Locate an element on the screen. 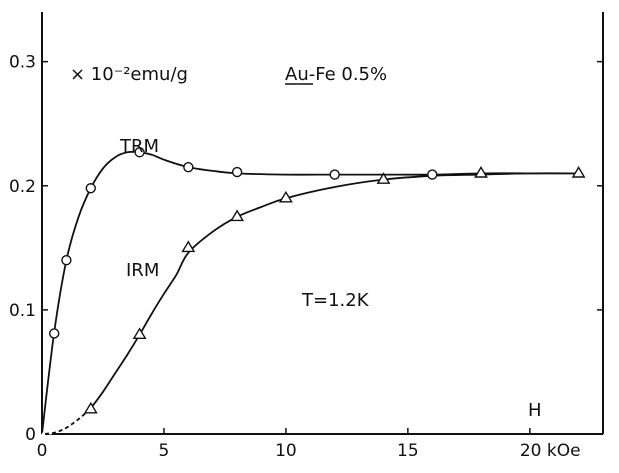  x-tick-label: 20 kOe is located at coordinates (550, 451).